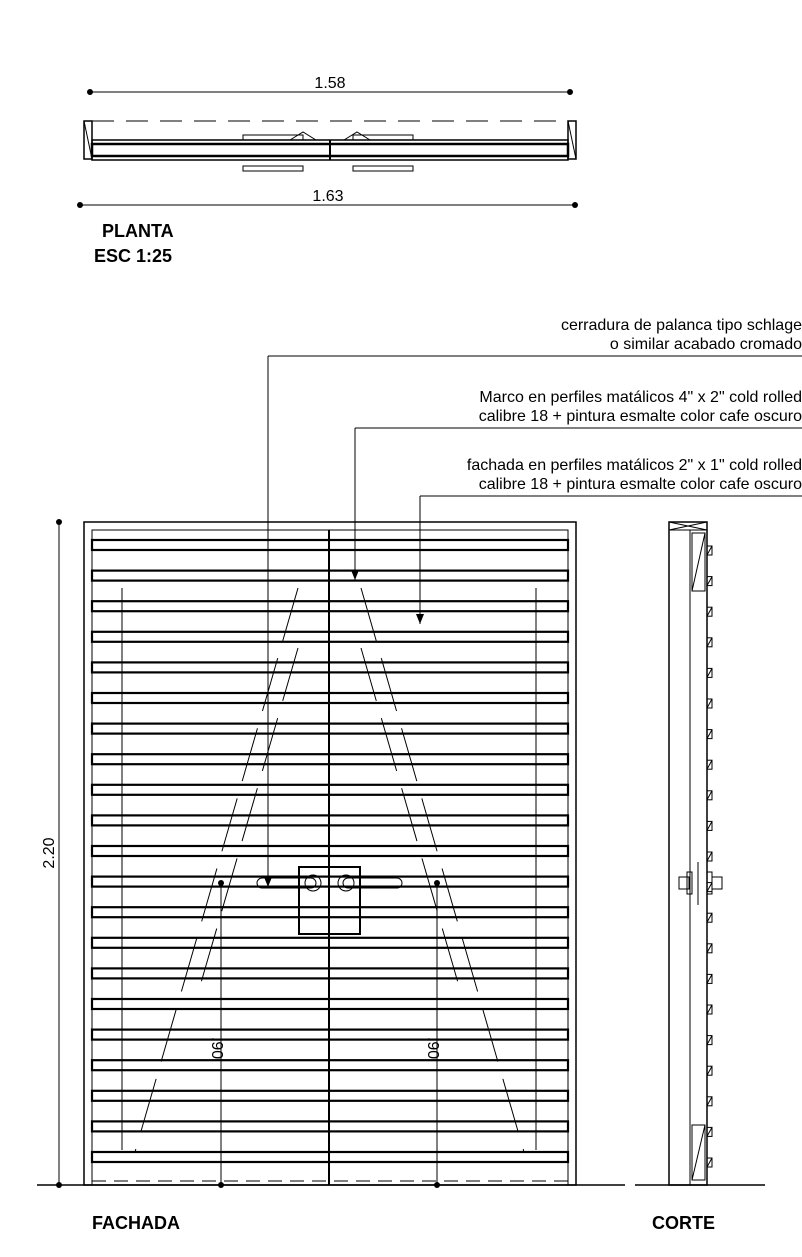  I want to click on plan-dim-outer-label: 1.63, so click(327, 196).